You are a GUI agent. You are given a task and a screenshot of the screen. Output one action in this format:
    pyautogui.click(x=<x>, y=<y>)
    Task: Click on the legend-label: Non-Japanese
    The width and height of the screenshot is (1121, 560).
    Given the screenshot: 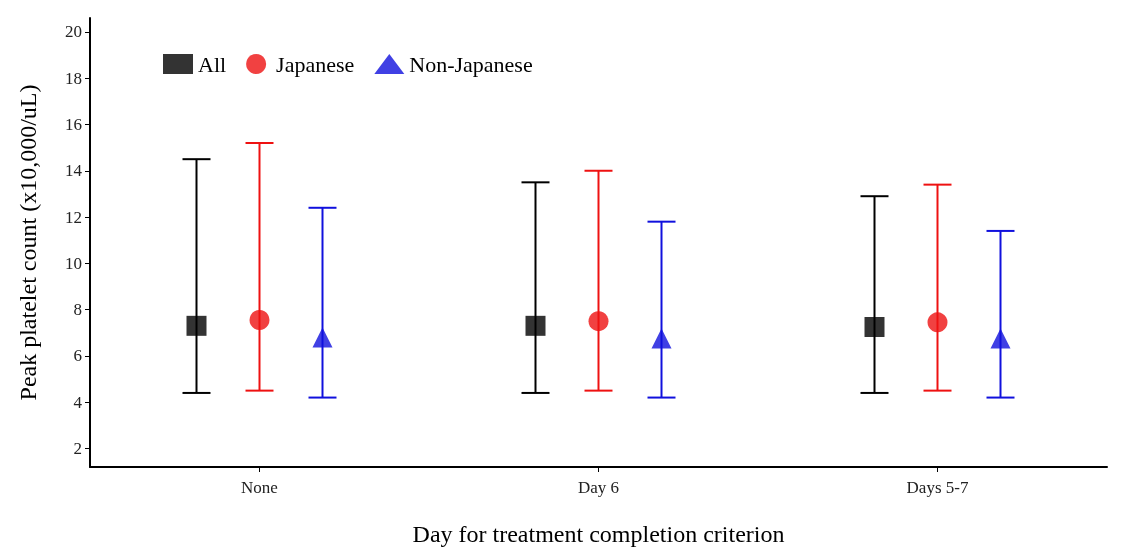 What is the action you would take?
    pyautogui.click(x=471, y=64)
    